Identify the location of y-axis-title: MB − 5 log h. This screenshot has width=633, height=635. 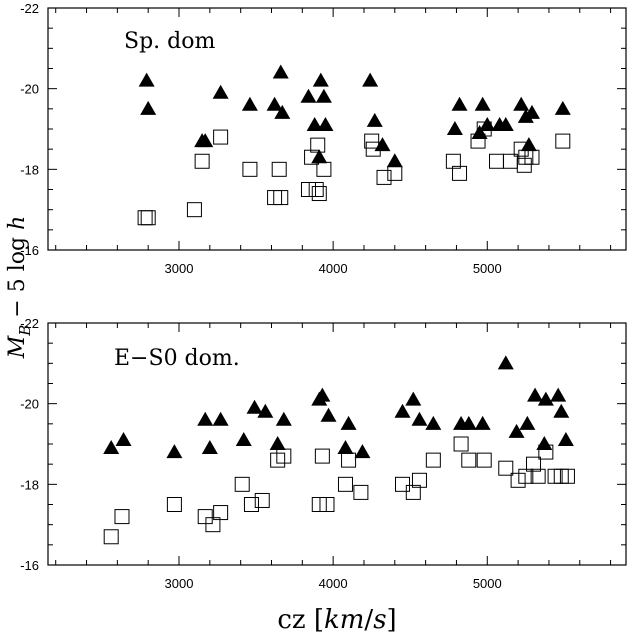
(19, 288).